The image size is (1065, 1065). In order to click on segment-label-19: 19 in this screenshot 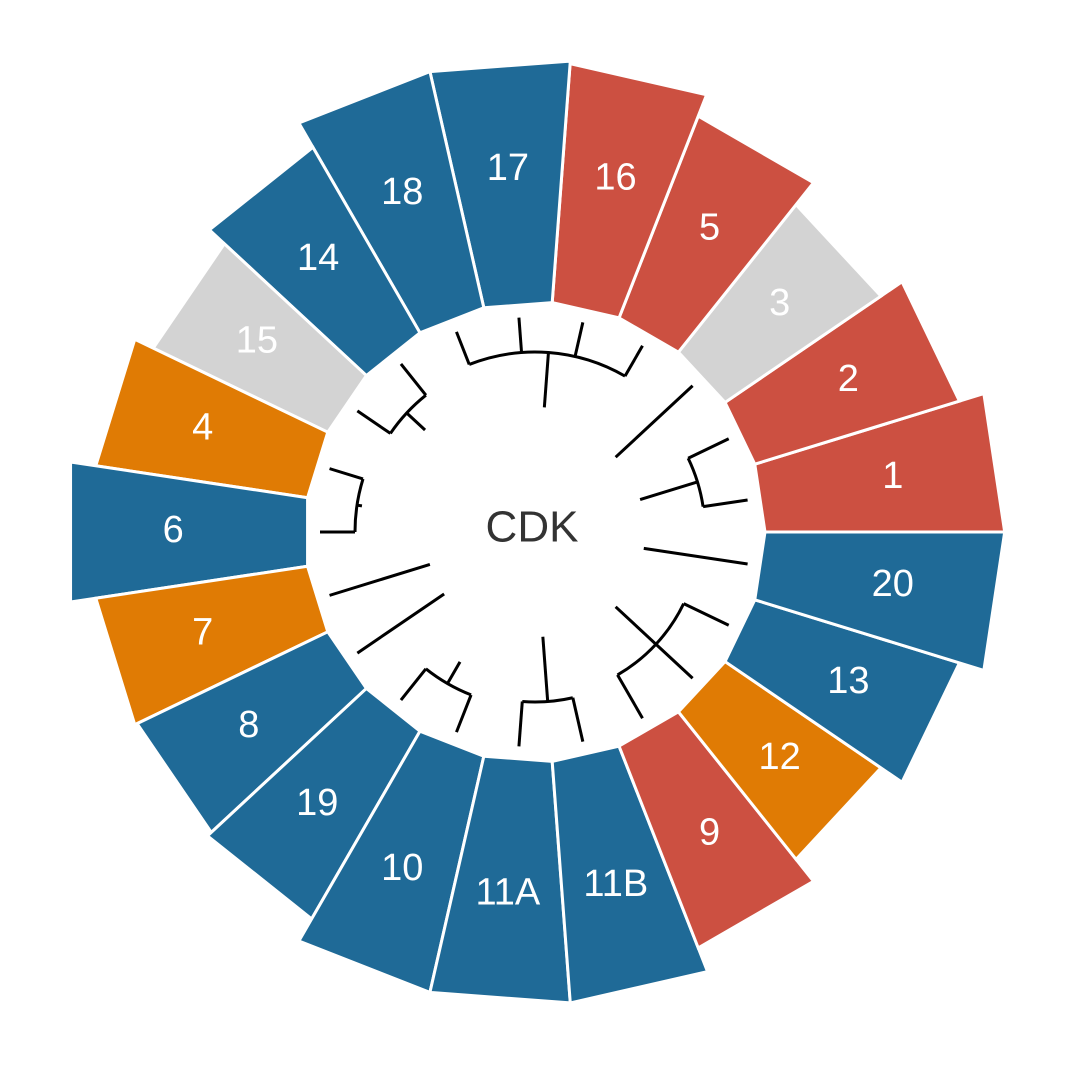, I will do `click(317, 803)`.